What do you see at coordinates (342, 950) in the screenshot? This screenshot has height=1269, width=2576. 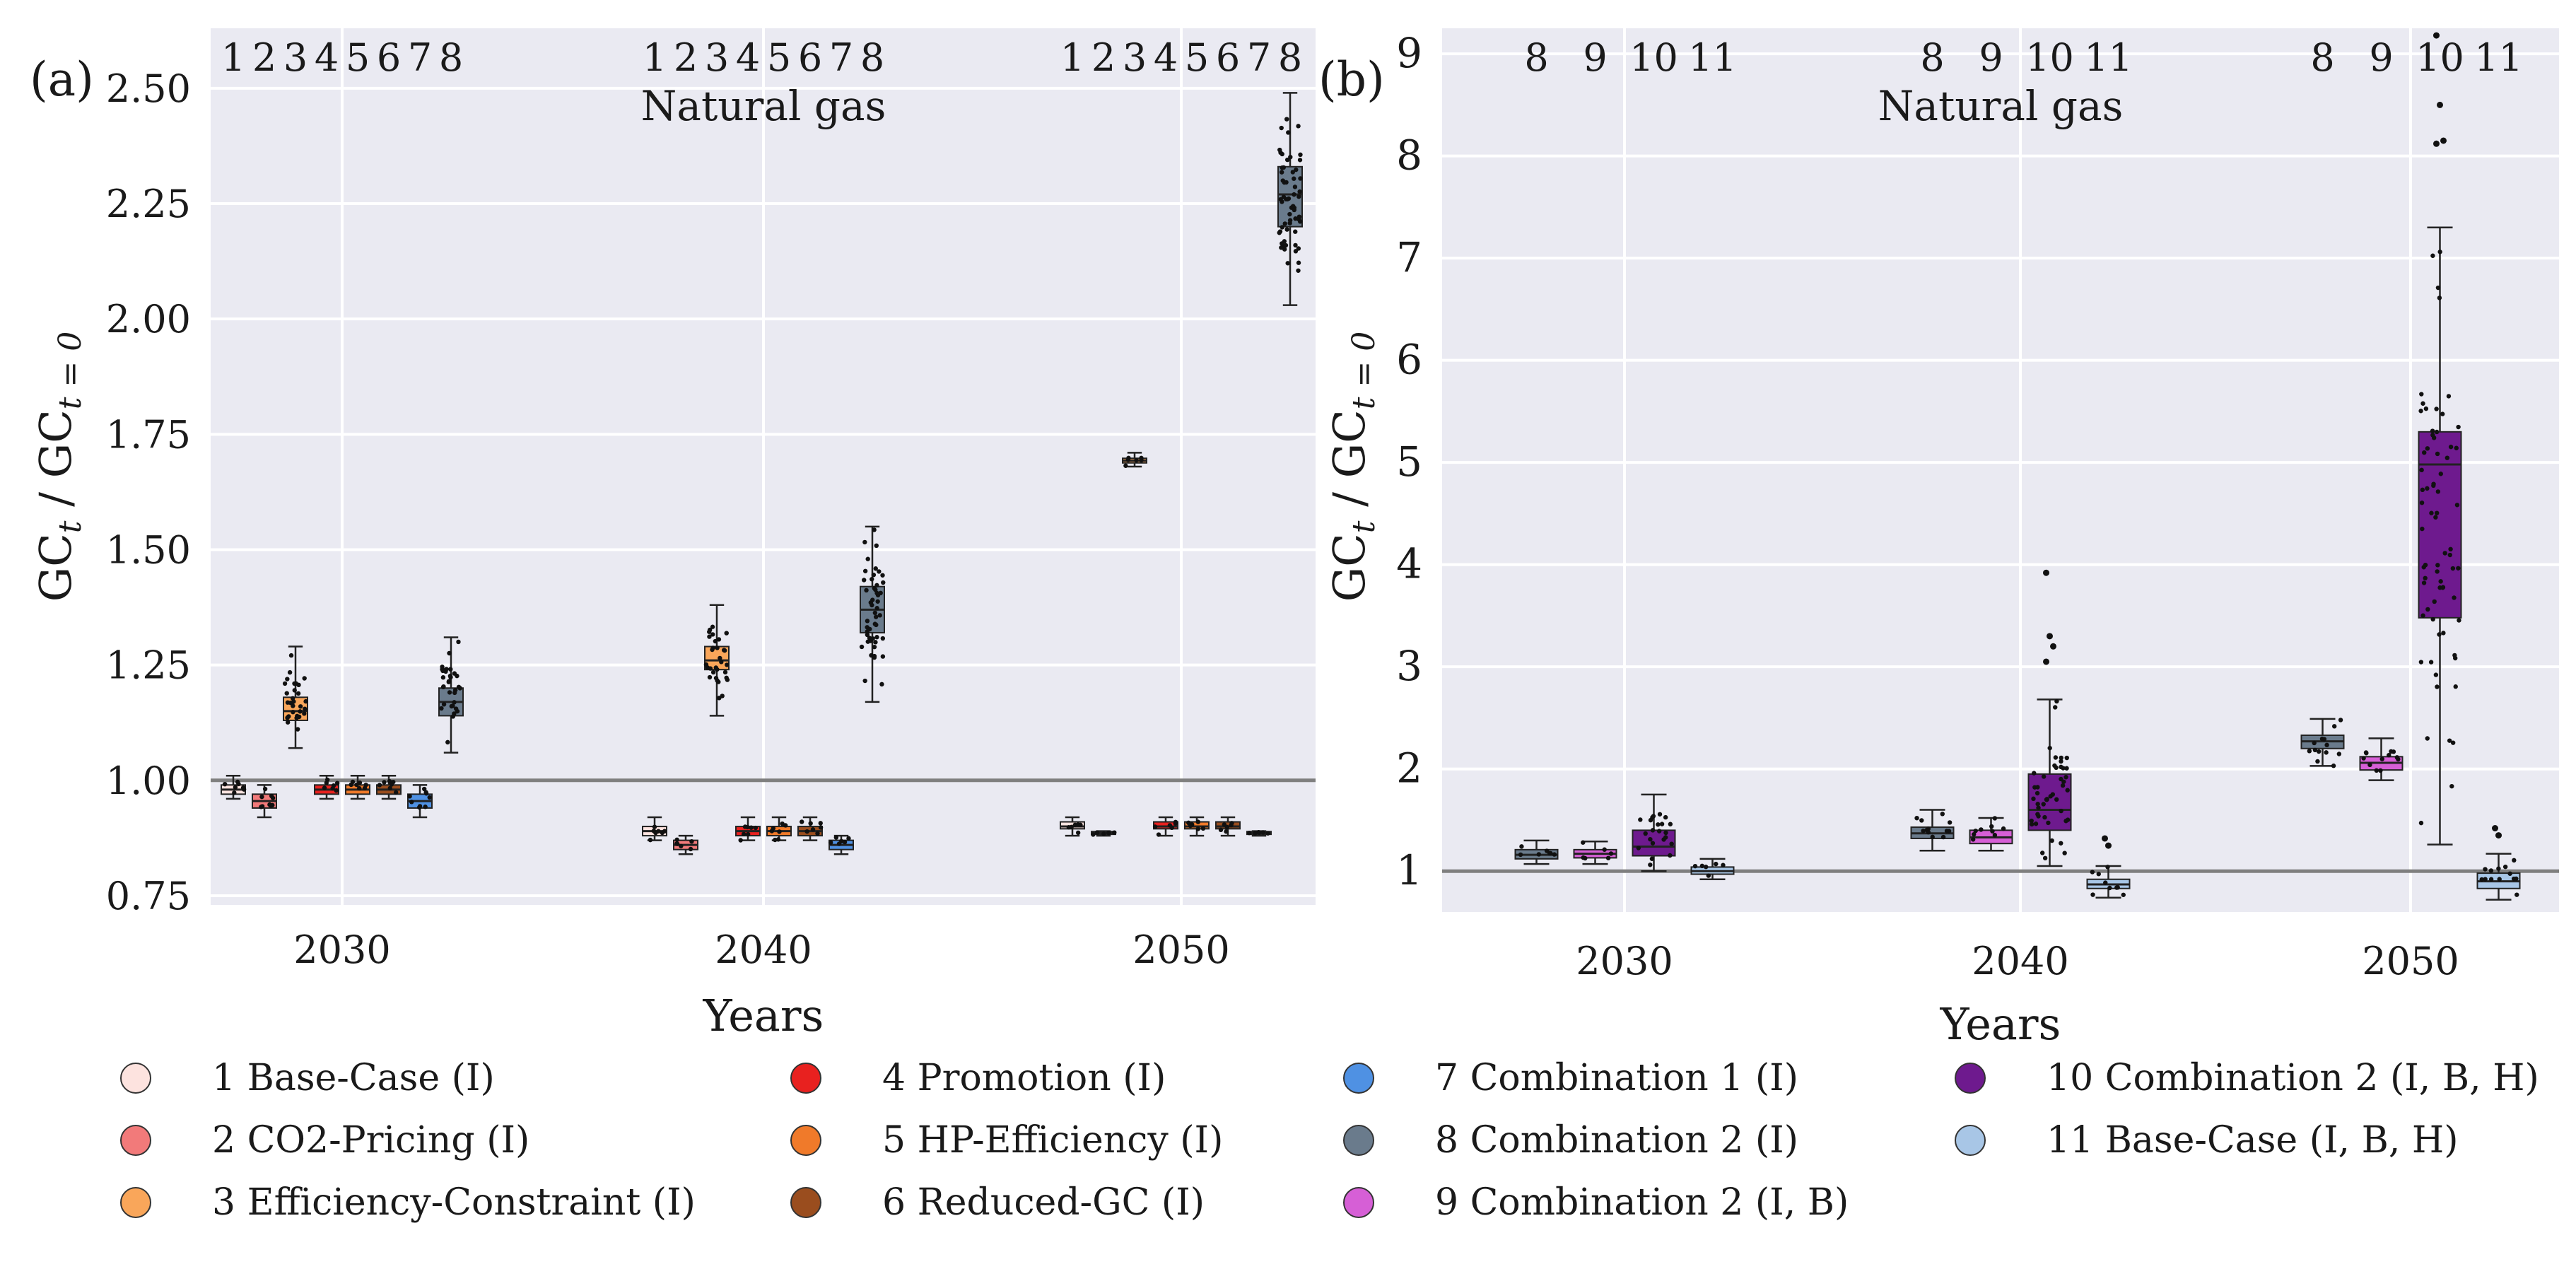 I see `x-tick-label: 2030` at bounding box center [342, 950].